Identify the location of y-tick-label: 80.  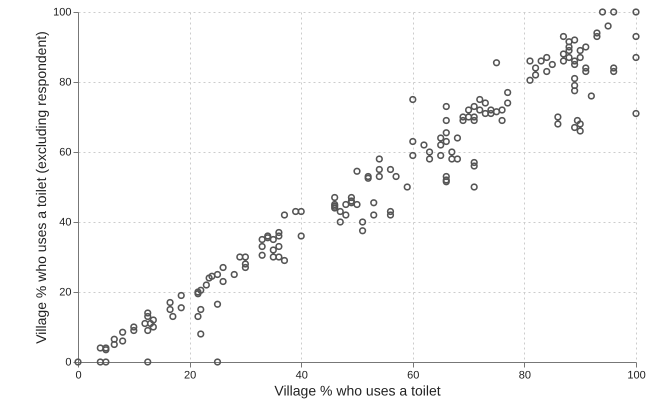
(65, 82).